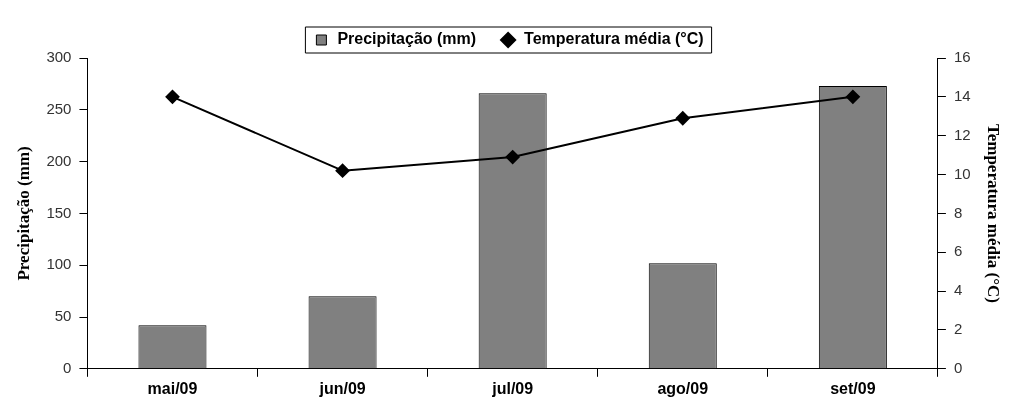 The width and height of the screenshot is (1017, 402). I want to click on y-tick-label: 200, so click(59, 160).